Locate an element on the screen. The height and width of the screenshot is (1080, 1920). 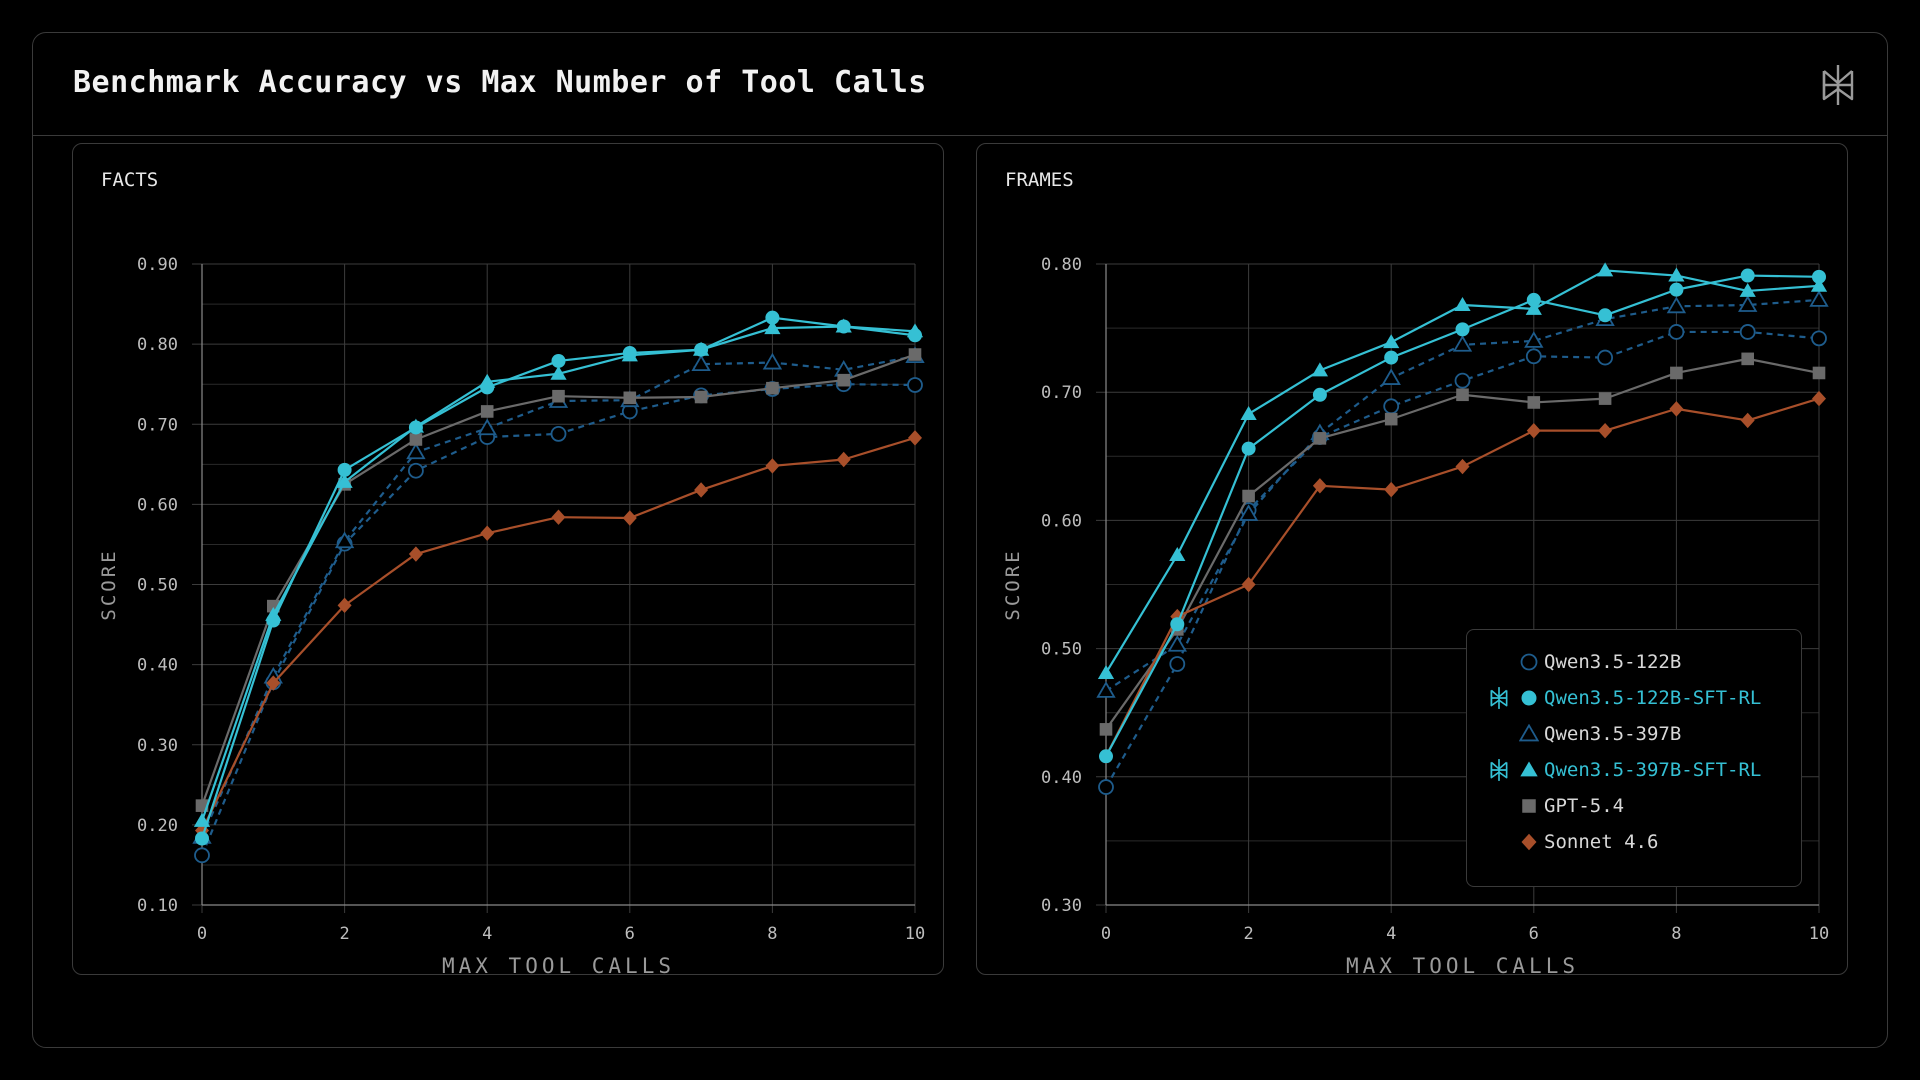
legend-marker-triangle-filled is located at coordinates (1529, 769).